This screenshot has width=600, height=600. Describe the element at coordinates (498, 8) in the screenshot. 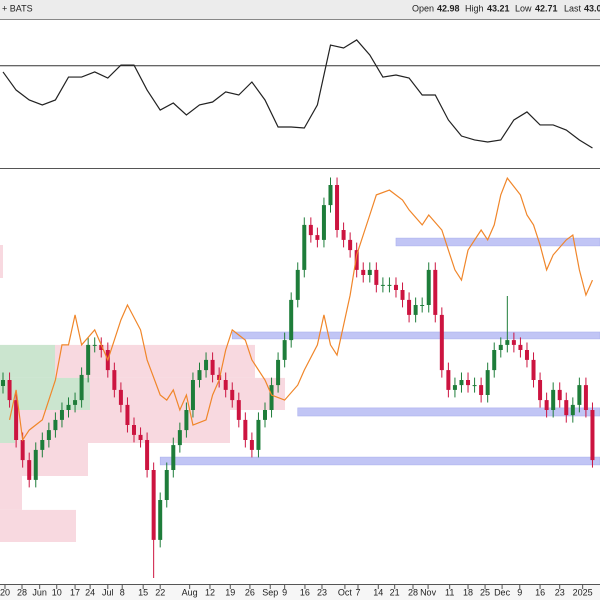

I see `header-value: 43.21` at that location.